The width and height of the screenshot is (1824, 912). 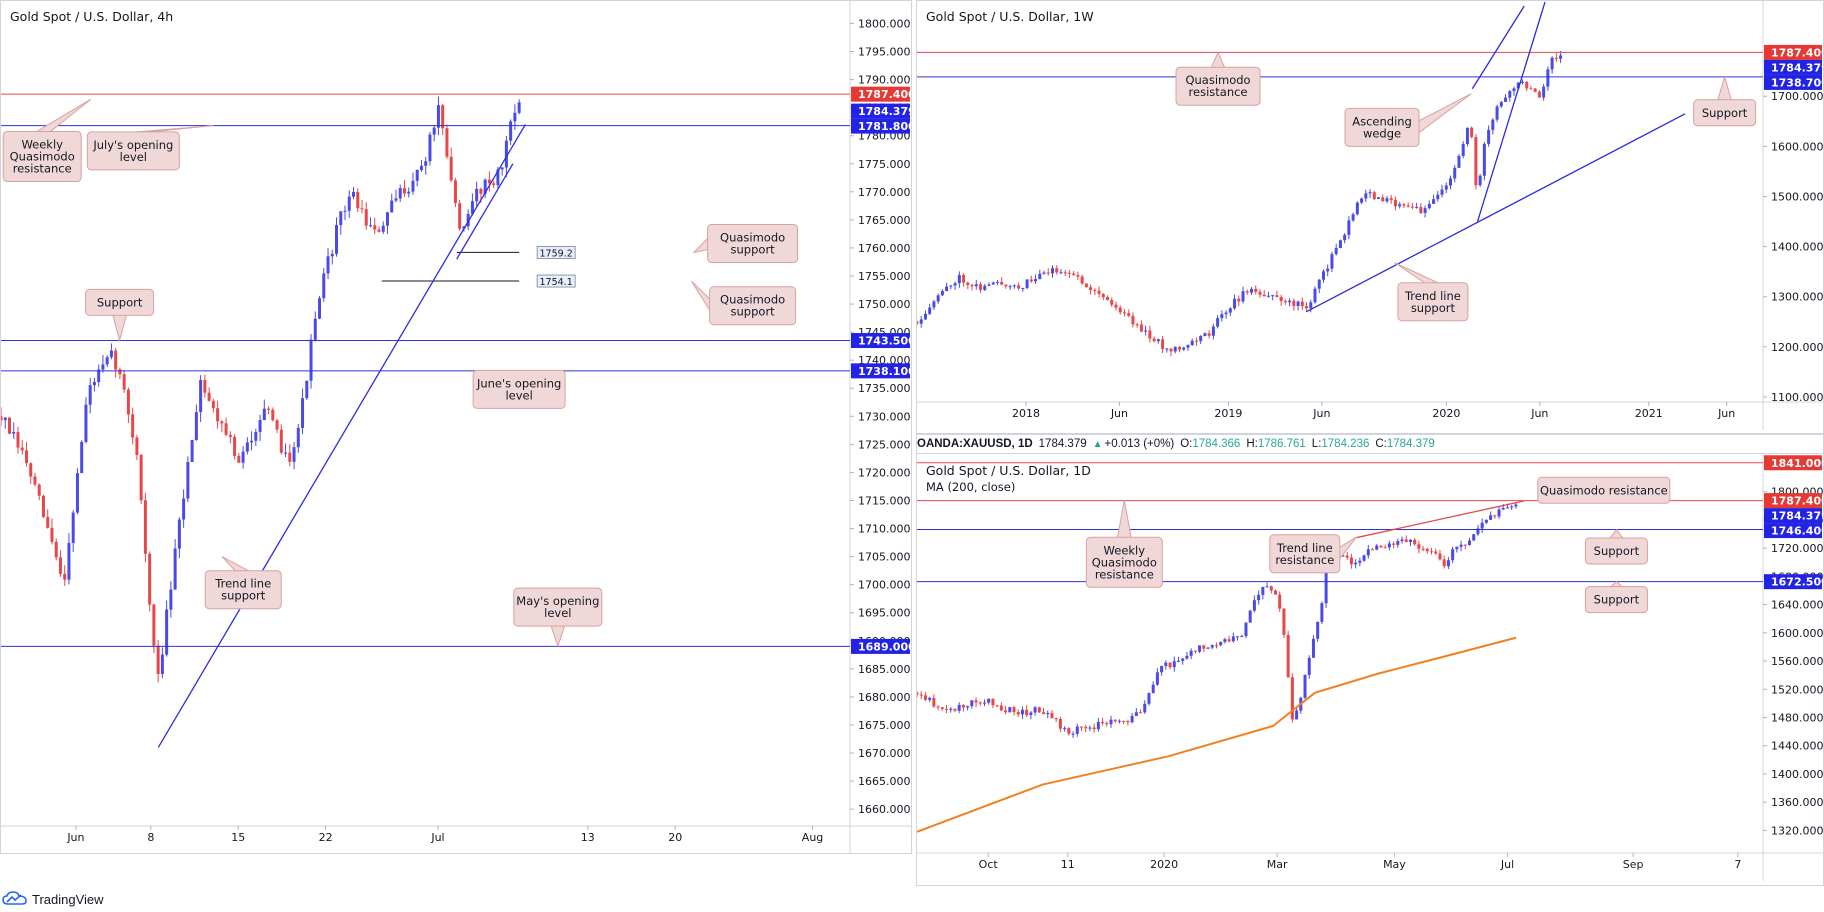 I want to click on price-tag-label: 1787.400, so click(x=1797, y=501).